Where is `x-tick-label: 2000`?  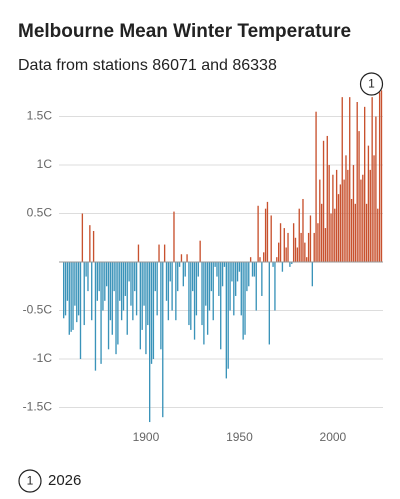 x-tick-label: 2000 is located at coordinates (333, 437).